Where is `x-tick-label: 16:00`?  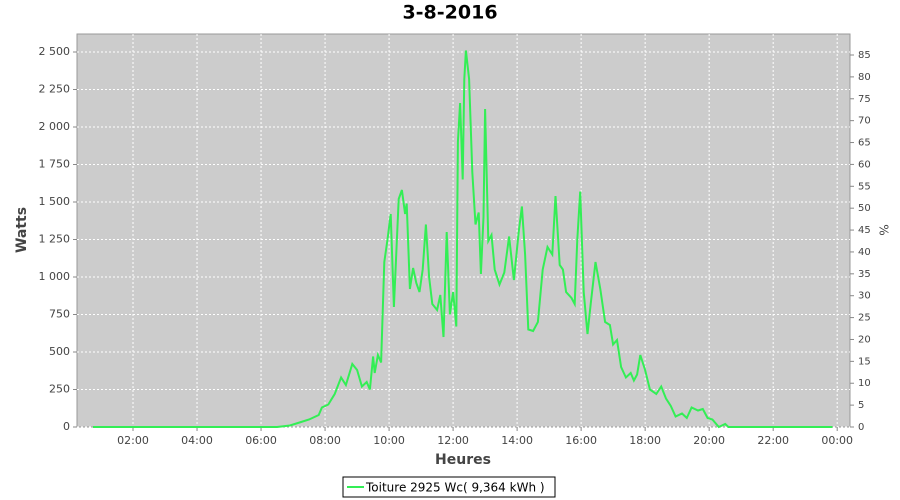
x-tick-label: 16:00 is located at coordinates (581, 440).